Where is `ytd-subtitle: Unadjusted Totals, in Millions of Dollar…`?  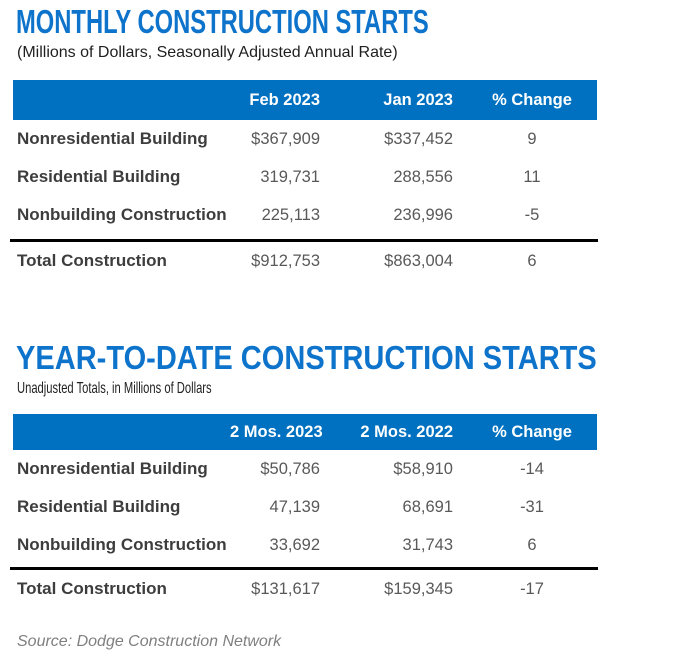 ytd-subtitle: Unadjusted Totals, in Millions of Dollar… is located at coordinates (114, 388).